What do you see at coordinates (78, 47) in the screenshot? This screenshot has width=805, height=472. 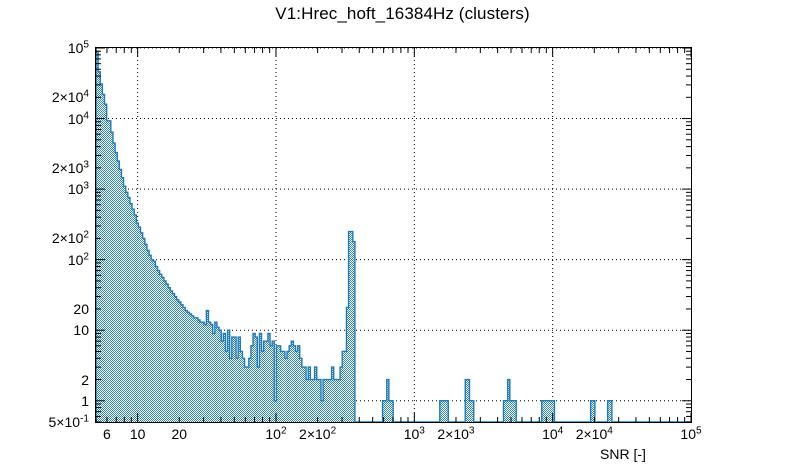 I see `y-tick-label: 105` at bounding box center [78, 47].